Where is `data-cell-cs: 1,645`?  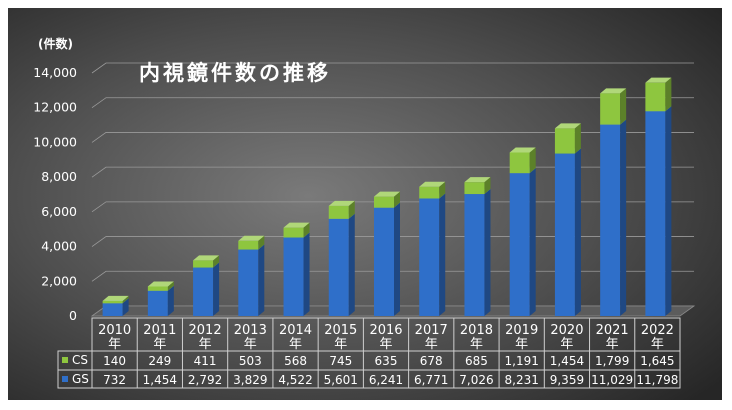 data-cell-cs: 1,645 is located at coordinates (657, 361).